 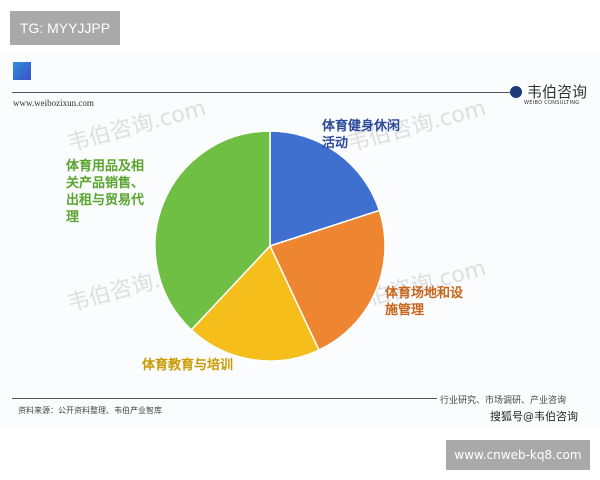 What do you see at coordinates (424, 302) in the screenshot?
I see `slice-label: 体育场地和设施管理` at bounding box center [424, 302].